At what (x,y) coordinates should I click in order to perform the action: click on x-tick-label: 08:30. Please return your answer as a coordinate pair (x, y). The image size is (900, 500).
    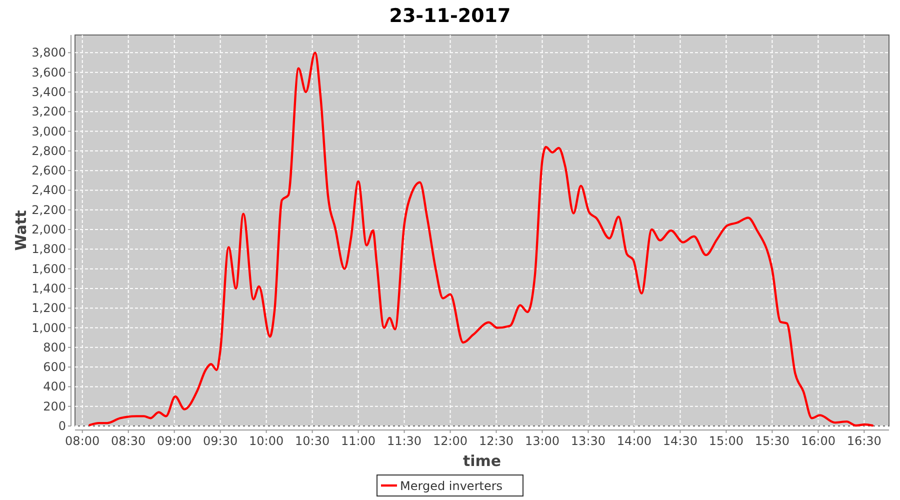
    Looking at the image, I should click on (128, 441).